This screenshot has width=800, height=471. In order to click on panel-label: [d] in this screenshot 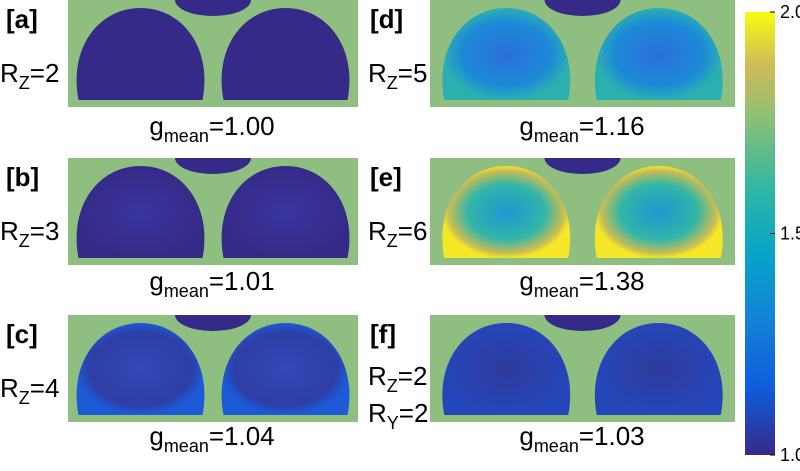, I will do `click(386, 19)`.